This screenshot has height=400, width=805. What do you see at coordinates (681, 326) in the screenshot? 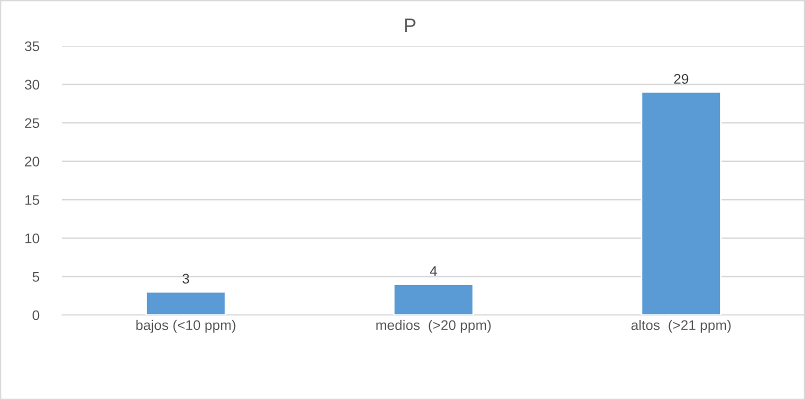
I see `x-tick-label: altos (>21 ppm)` at bounding box center [681, 326].